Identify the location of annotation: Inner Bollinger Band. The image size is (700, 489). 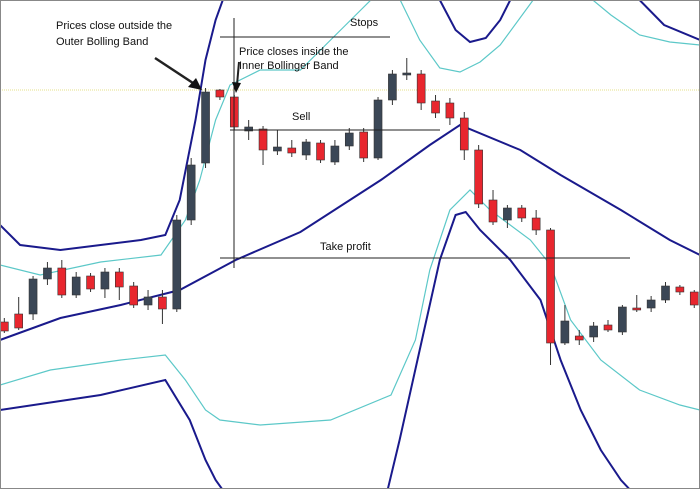
(289, 66).